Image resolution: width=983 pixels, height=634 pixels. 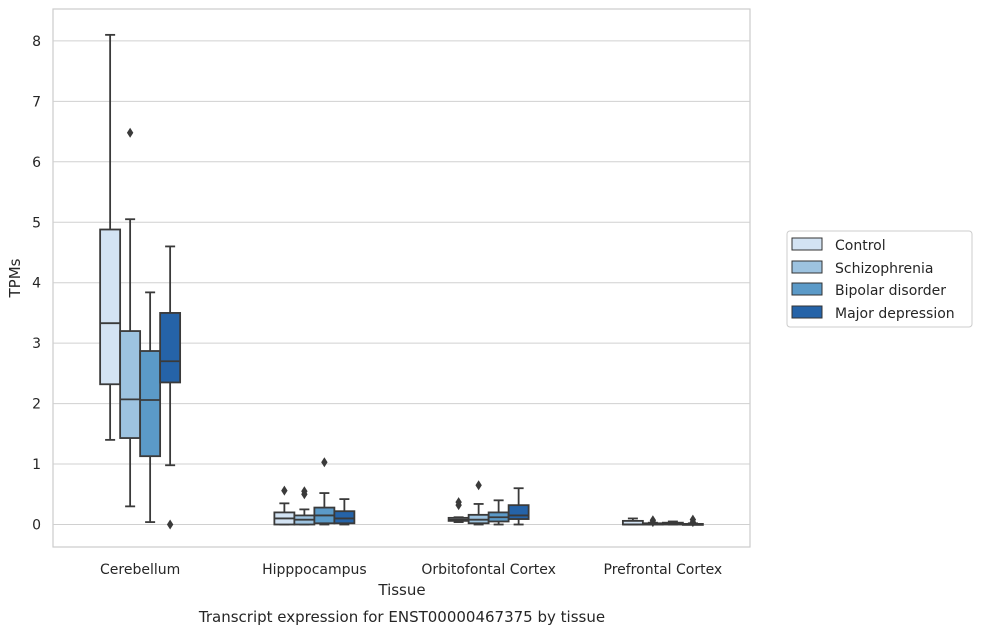 What do you see at coordinates (36, 42) in the screenshot?
I see `y-tick-label: 8` at bounding box center [36, 42].